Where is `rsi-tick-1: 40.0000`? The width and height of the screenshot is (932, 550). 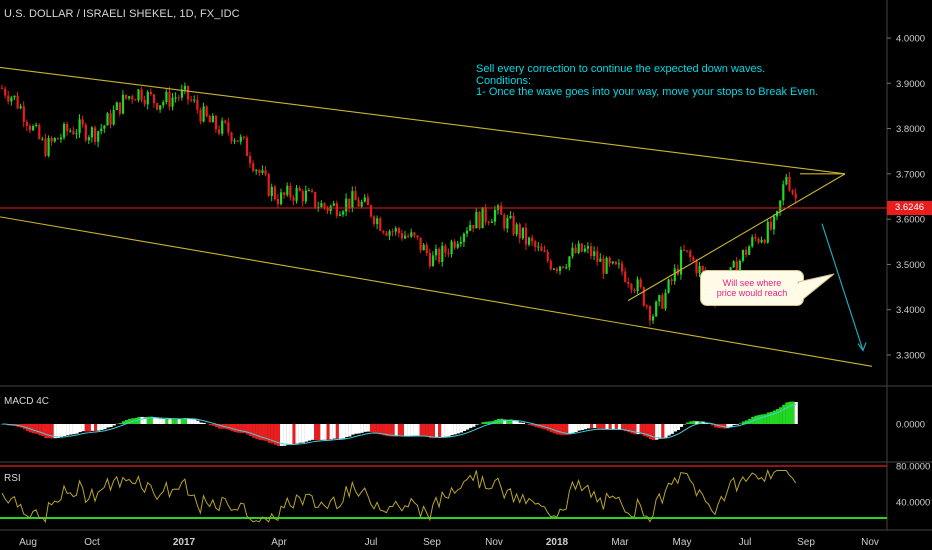 rsi-tick-1: 40.0000 is located at coordinates (913, 503).